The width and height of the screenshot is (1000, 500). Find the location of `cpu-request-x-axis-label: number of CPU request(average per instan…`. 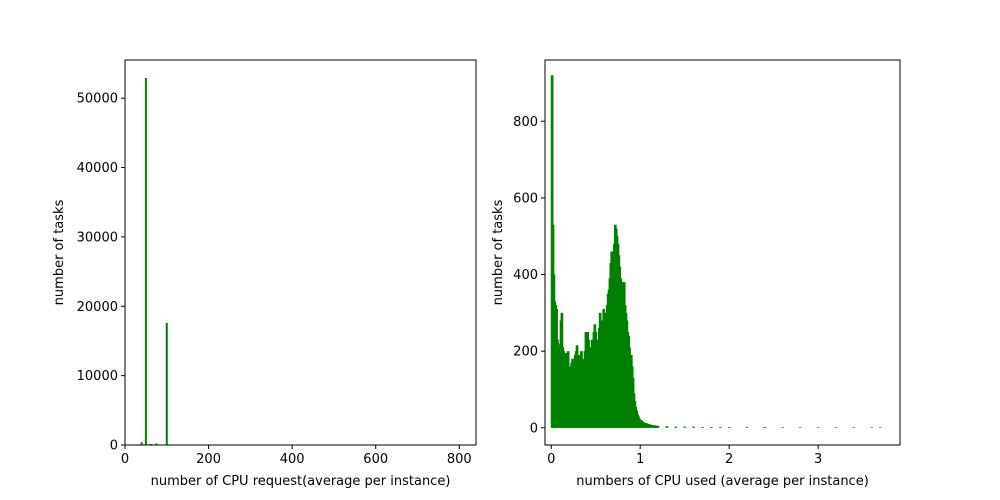

cpu-request-x-axis-label: number of CPU request(average per instan… is located at coordinates (301, 481).